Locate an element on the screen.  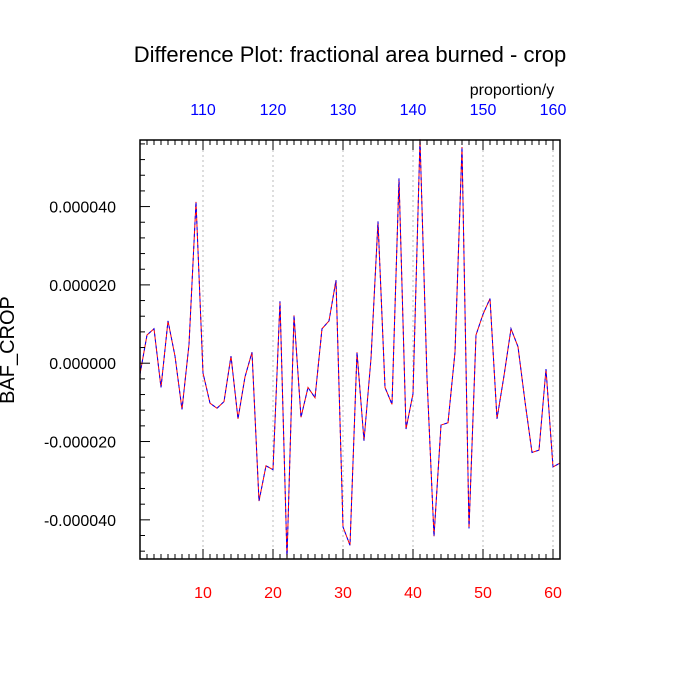
top-tick-label: 160 is located at coordinates (553, 110).